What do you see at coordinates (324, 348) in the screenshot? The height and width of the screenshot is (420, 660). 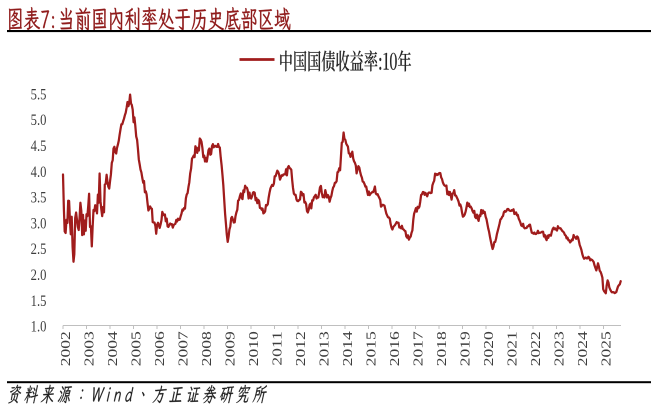 I see `svg-text: 2013` at bounding box center [324, 348].